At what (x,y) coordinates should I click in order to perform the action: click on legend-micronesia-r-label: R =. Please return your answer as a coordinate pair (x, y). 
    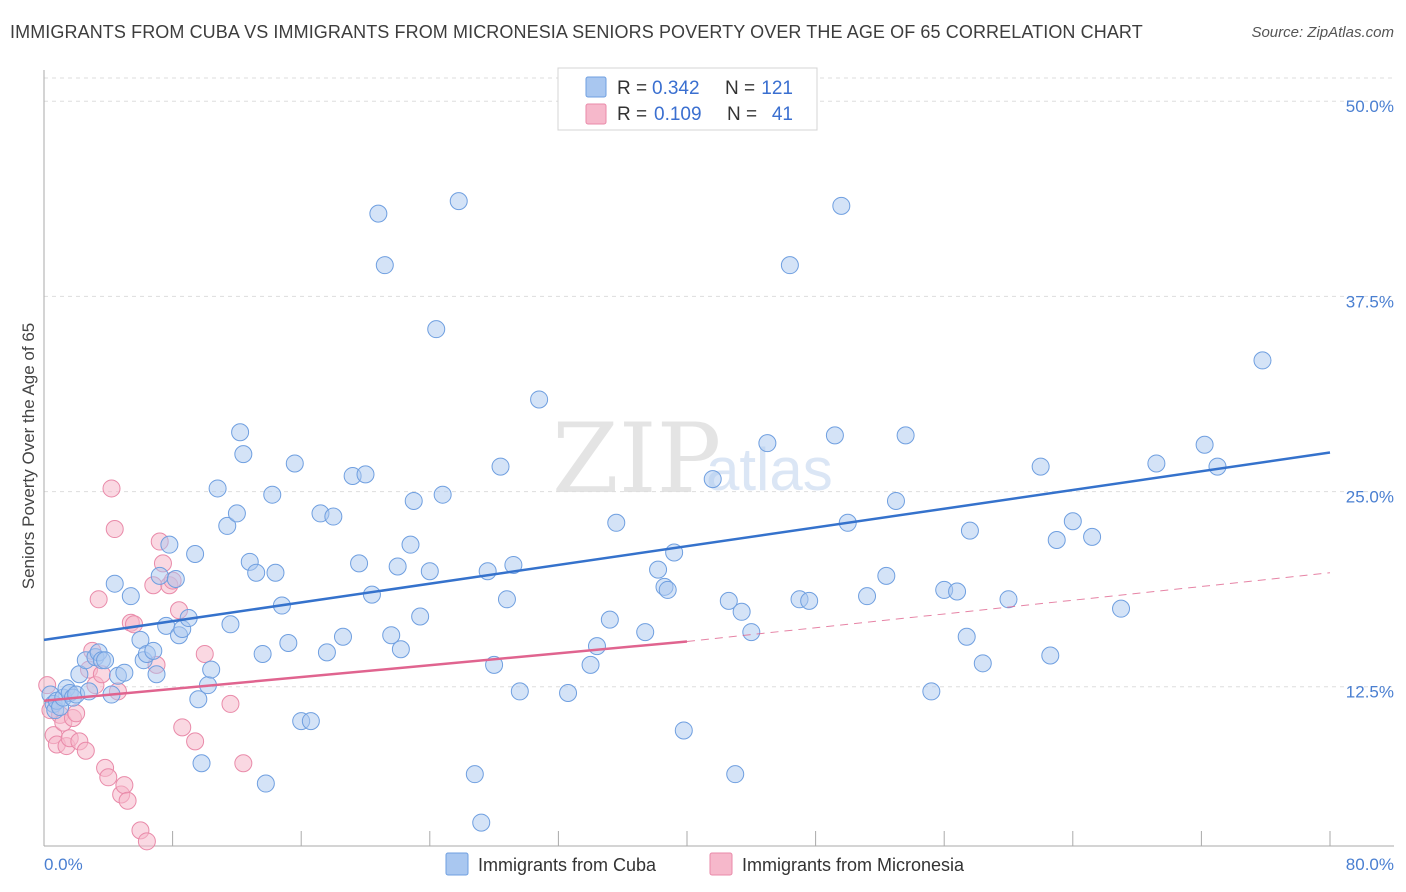
    Looking at the image, I should click on (632, 114).